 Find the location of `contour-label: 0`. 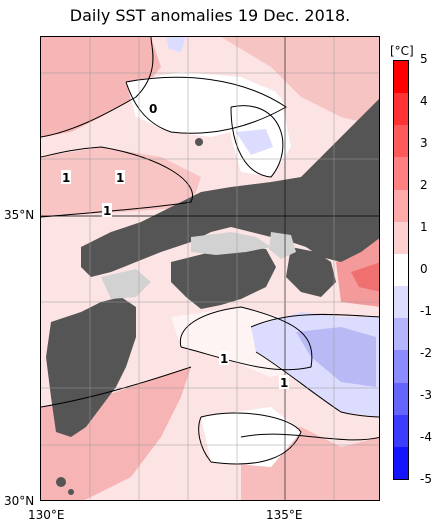

contour-label: 0 is located at coordinates (153, 109).